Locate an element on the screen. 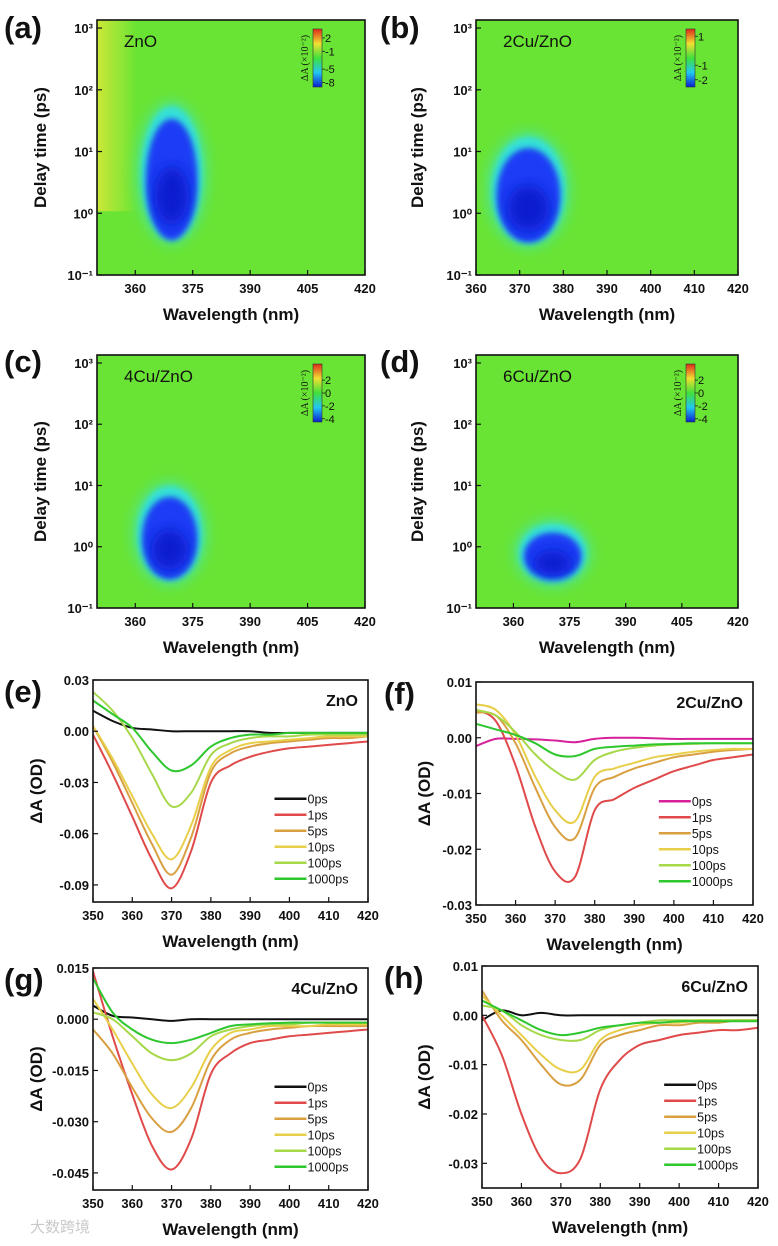  x-tick-label: 370 is located at coordinates (561, 1201).